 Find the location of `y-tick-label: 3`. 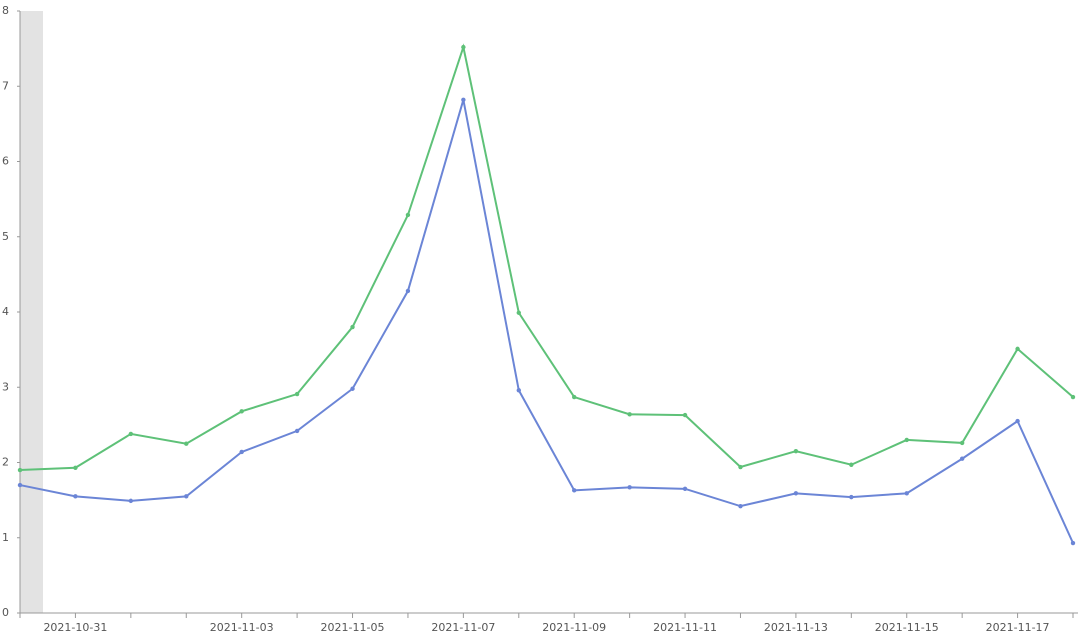

y-tick-label: 3 is located at coordinates (5, 386).